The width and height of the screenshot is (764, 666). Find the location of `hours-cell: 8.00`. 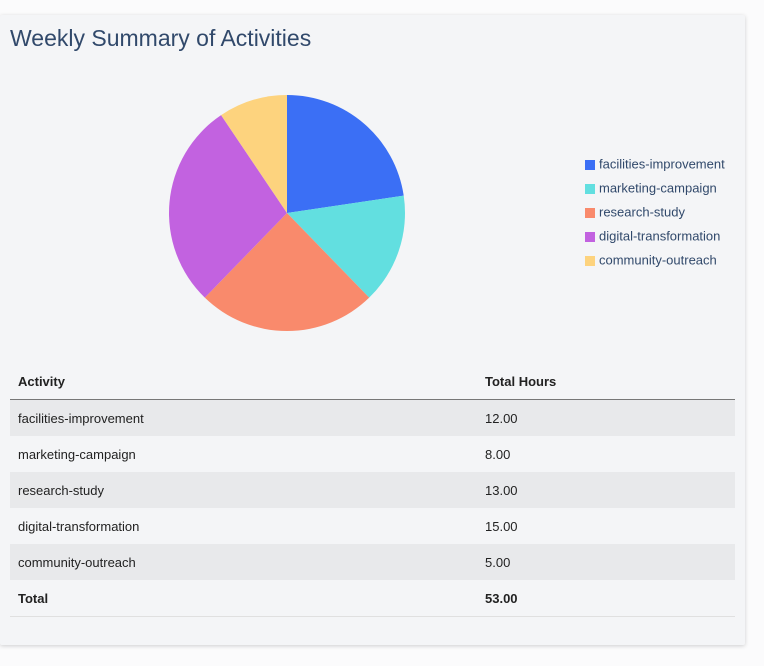

hours-cell: 8.00 is located at coordinates (498, 454).